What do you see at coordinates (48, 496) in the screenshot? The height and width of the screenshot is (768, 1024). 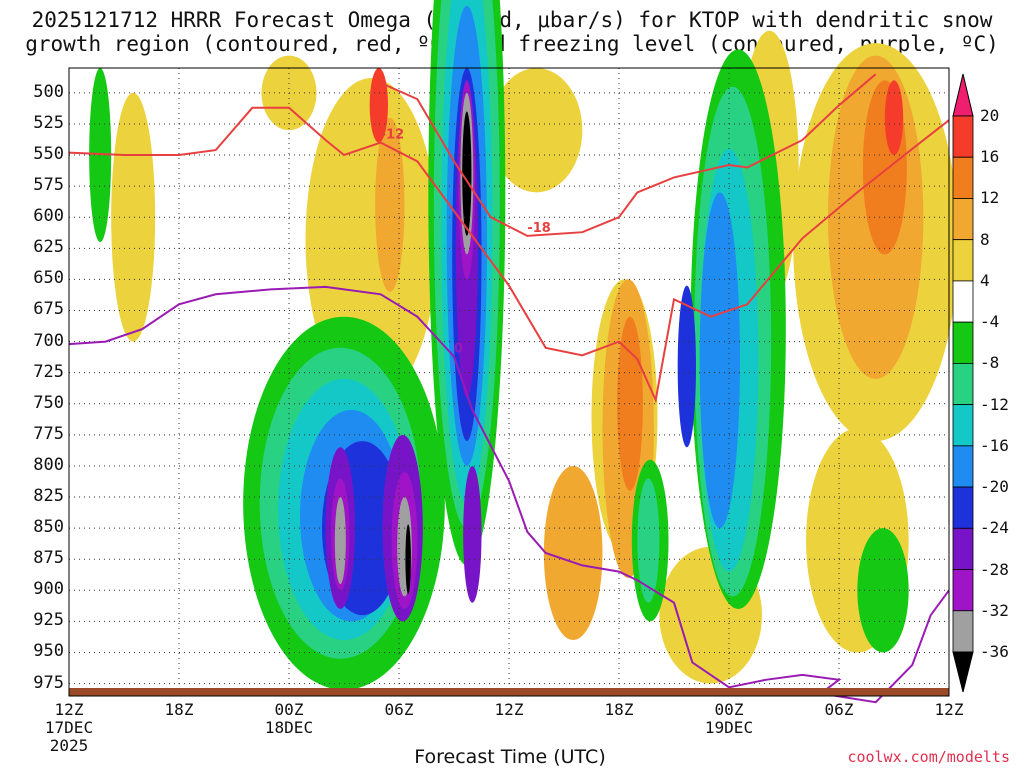 I see `y-tick-label: 825` at bounding box center [48, 496].